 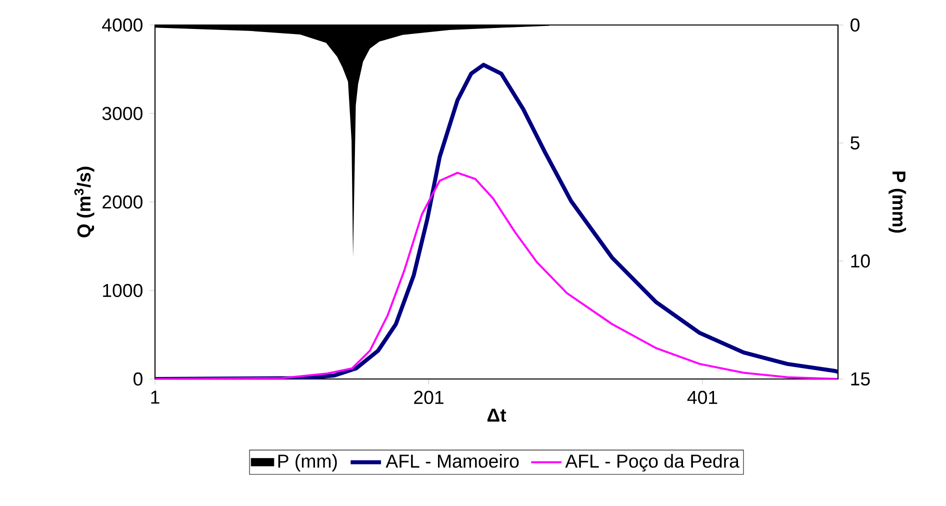 What do you see at coordinates (122, 25) in the screenshot?
I see `y-tick-label: 4000` at bounding box center [122, 25].